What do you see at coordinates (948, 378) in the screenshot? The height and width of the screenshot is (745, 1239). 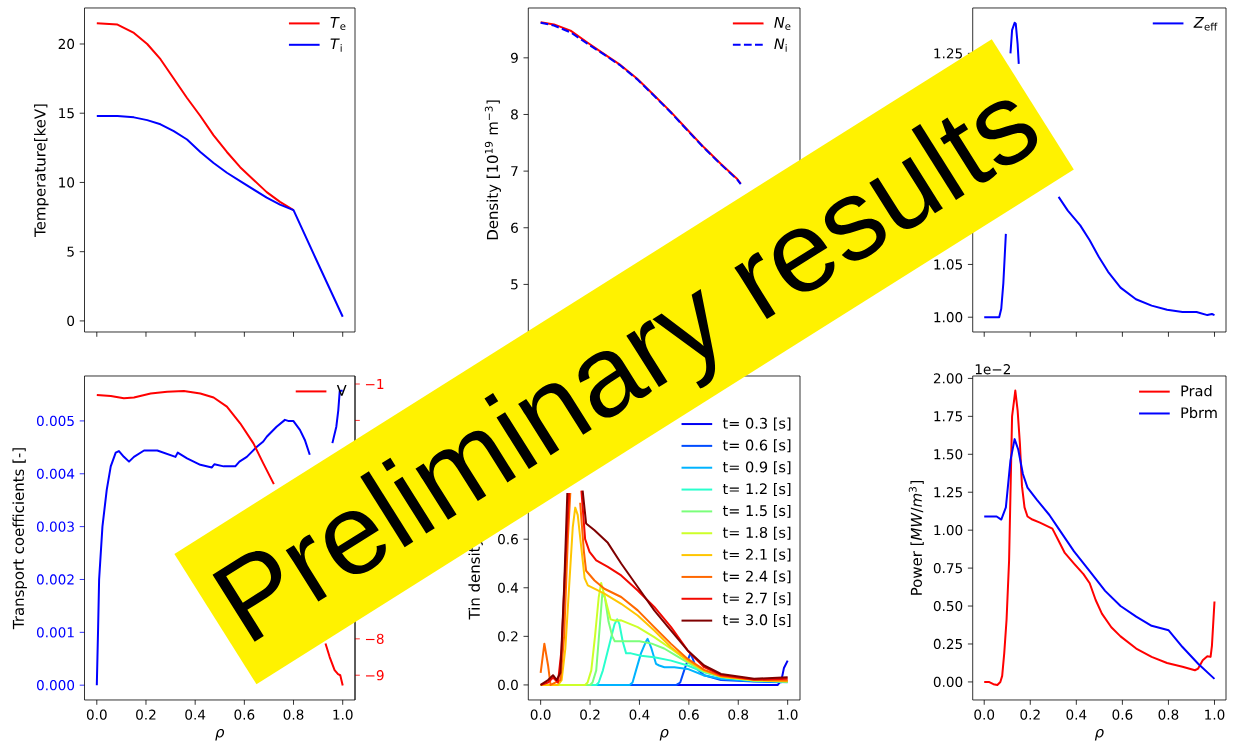 I see `y-tick-label: 2.00` at bounding box center [948, 378].